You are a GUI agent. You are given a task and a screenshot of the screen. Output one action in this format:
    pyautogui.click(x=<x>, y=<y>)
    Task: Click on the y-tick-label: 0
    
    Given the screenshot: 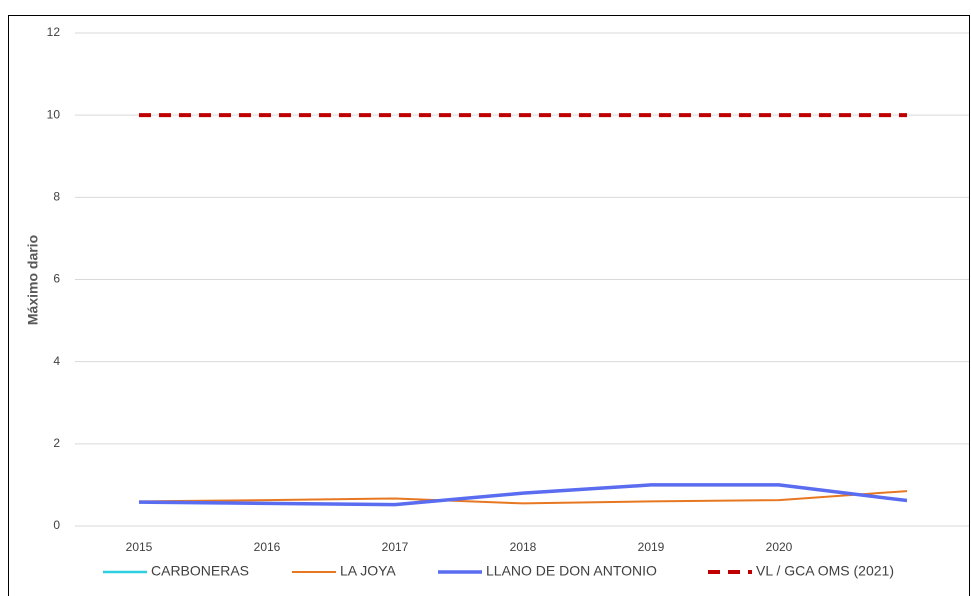 What is the action you would take?
    pyautogui.click(x=56, y=525)
    